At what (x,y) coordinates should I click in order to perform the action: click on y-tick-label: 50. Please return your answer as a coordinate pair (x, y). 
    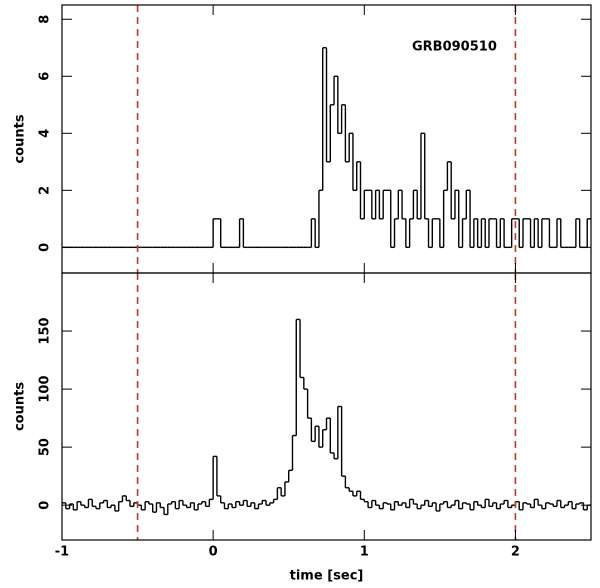
    Looking at the image, I should click on (45, 447).